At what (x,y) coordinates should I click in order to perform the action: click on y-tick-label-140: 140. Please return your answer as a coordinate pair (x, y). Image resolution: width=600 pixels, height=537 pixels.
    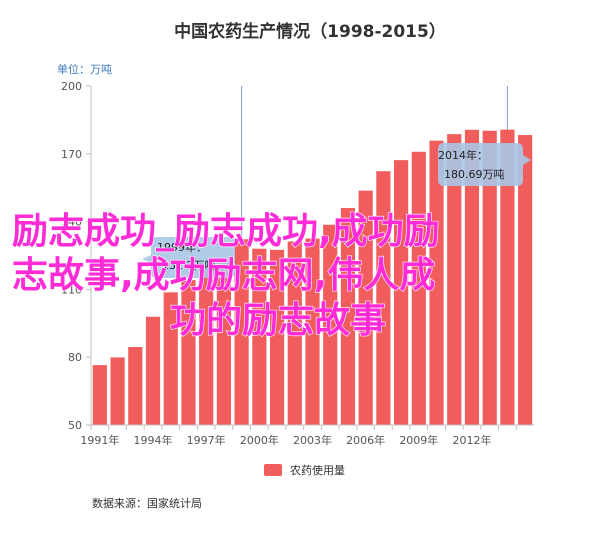
    Looking at the image, I should click on (71, 222).